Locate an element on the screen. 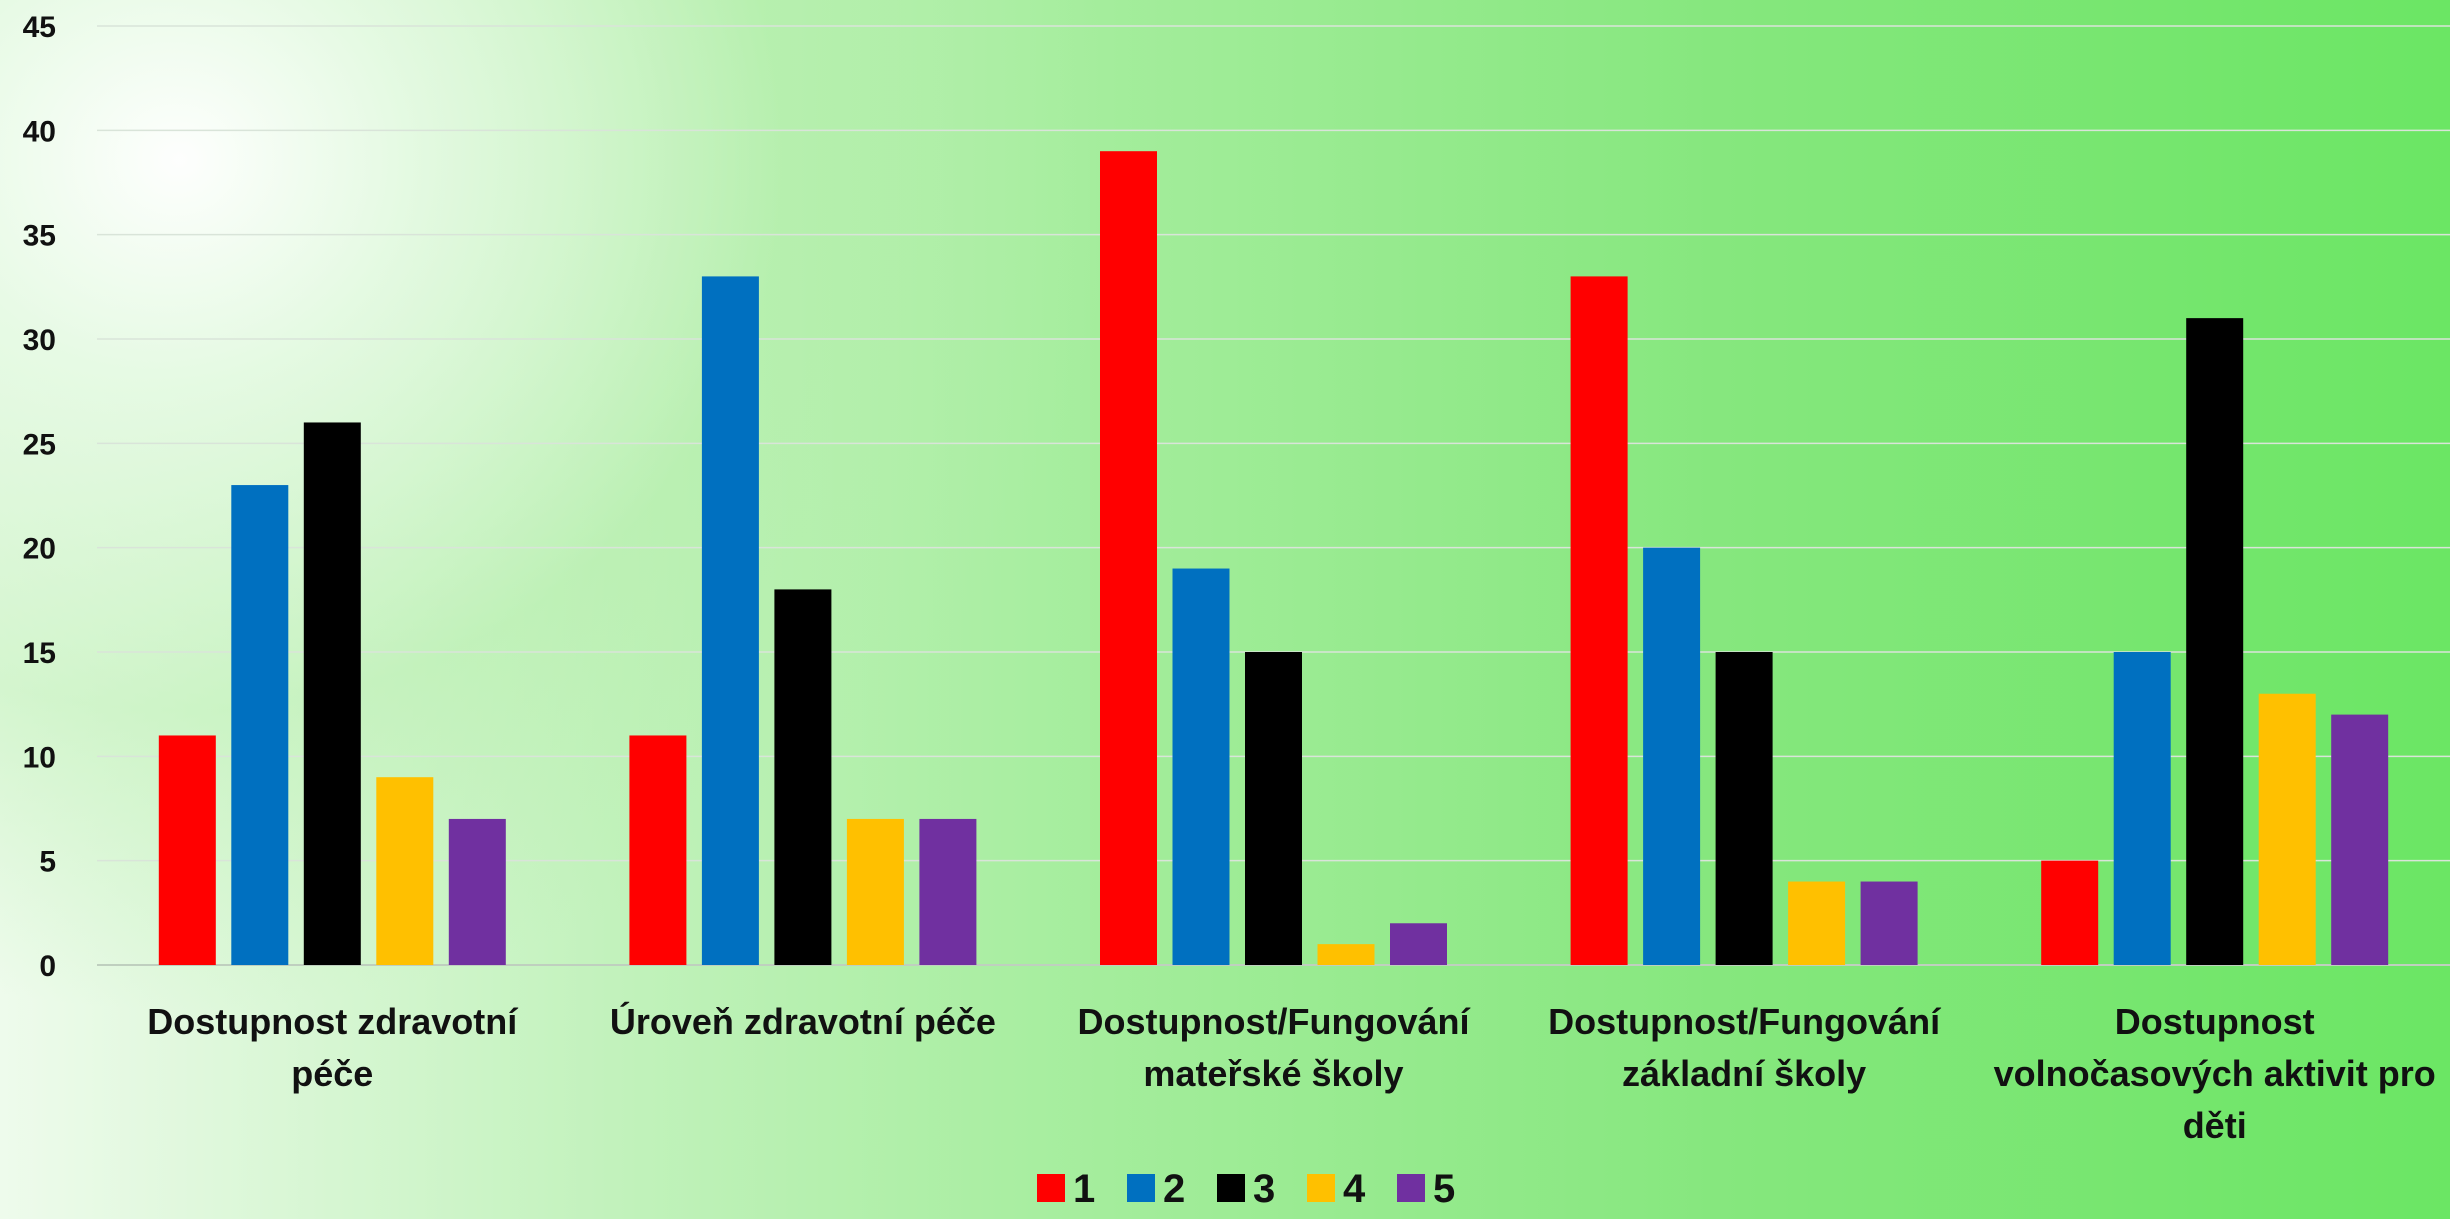 The height and width of the screenshot is (1219, 2450). y-tick-label: 35 is located at coordinates (39, 236).